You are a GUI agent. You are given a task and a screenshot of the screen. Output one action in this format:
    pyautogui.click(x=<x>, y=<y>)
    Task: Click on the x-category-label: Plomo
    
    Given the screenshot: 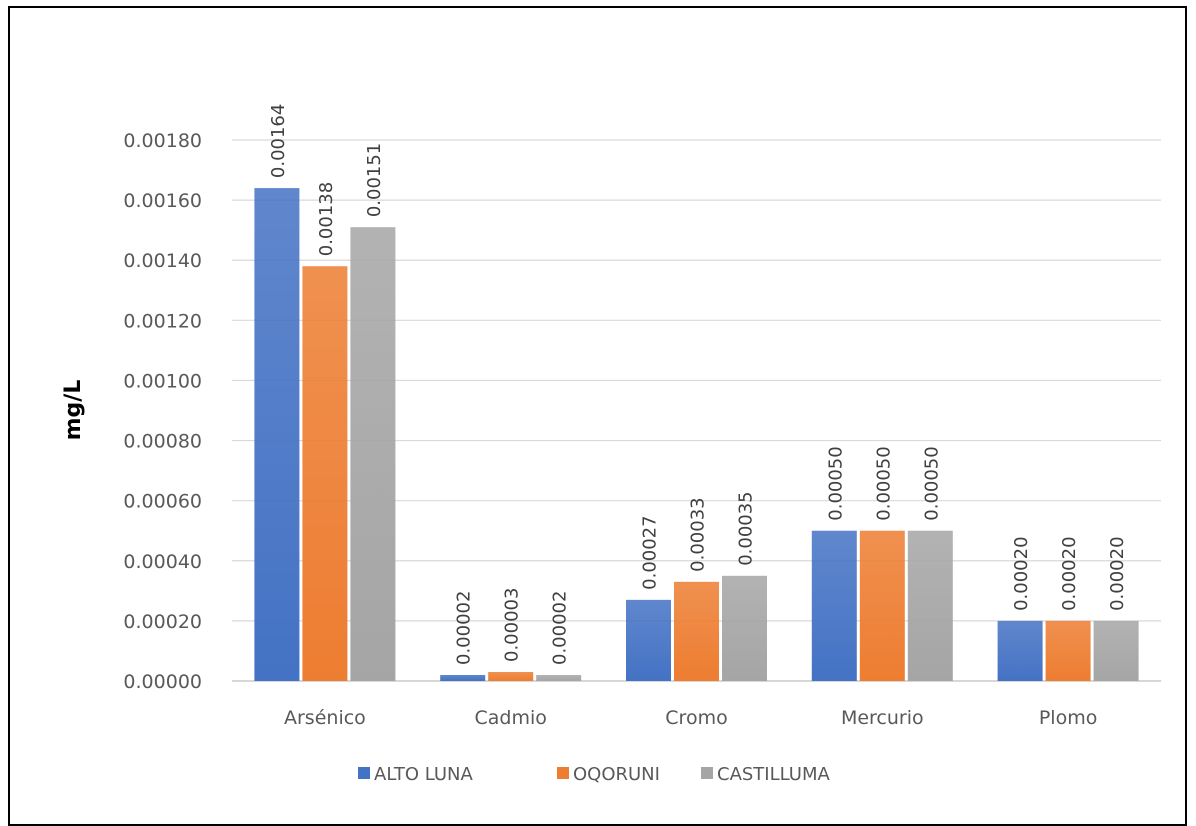 What is the action you would take?
    pyautogui.click(x=1068, y=718)
    